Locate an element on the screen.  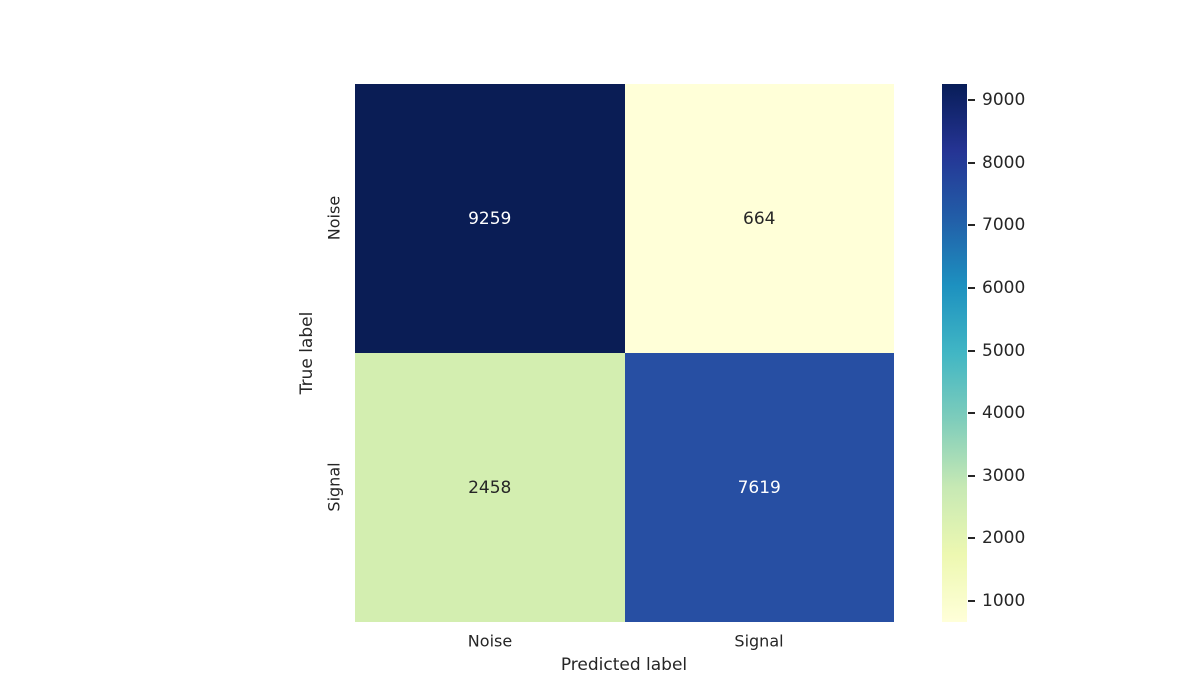
x-tick-label-signal: Signal is located at coordinates (759, 641).